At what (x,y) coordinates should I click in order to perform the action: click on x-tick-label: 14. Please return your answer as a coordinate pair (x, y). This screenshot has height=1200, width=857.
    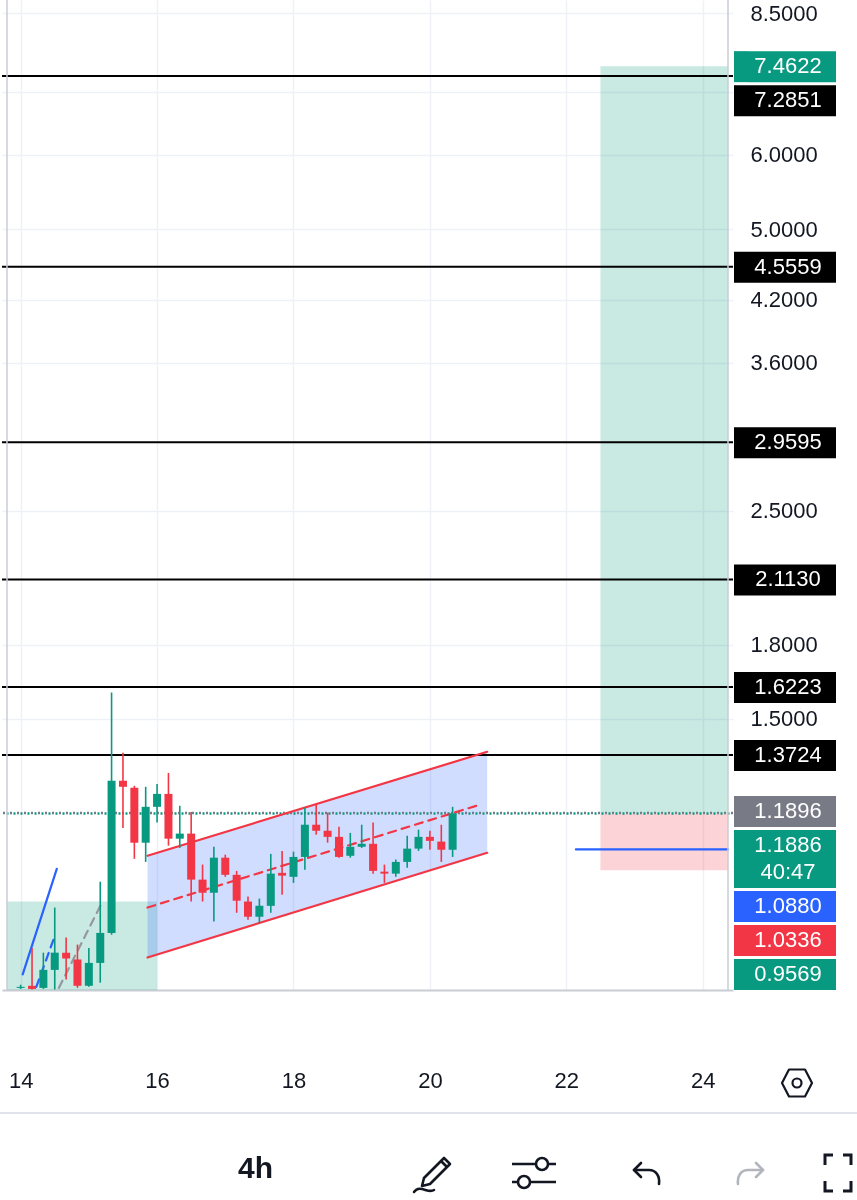
    Looking at the image, I should click on (21, 1080).